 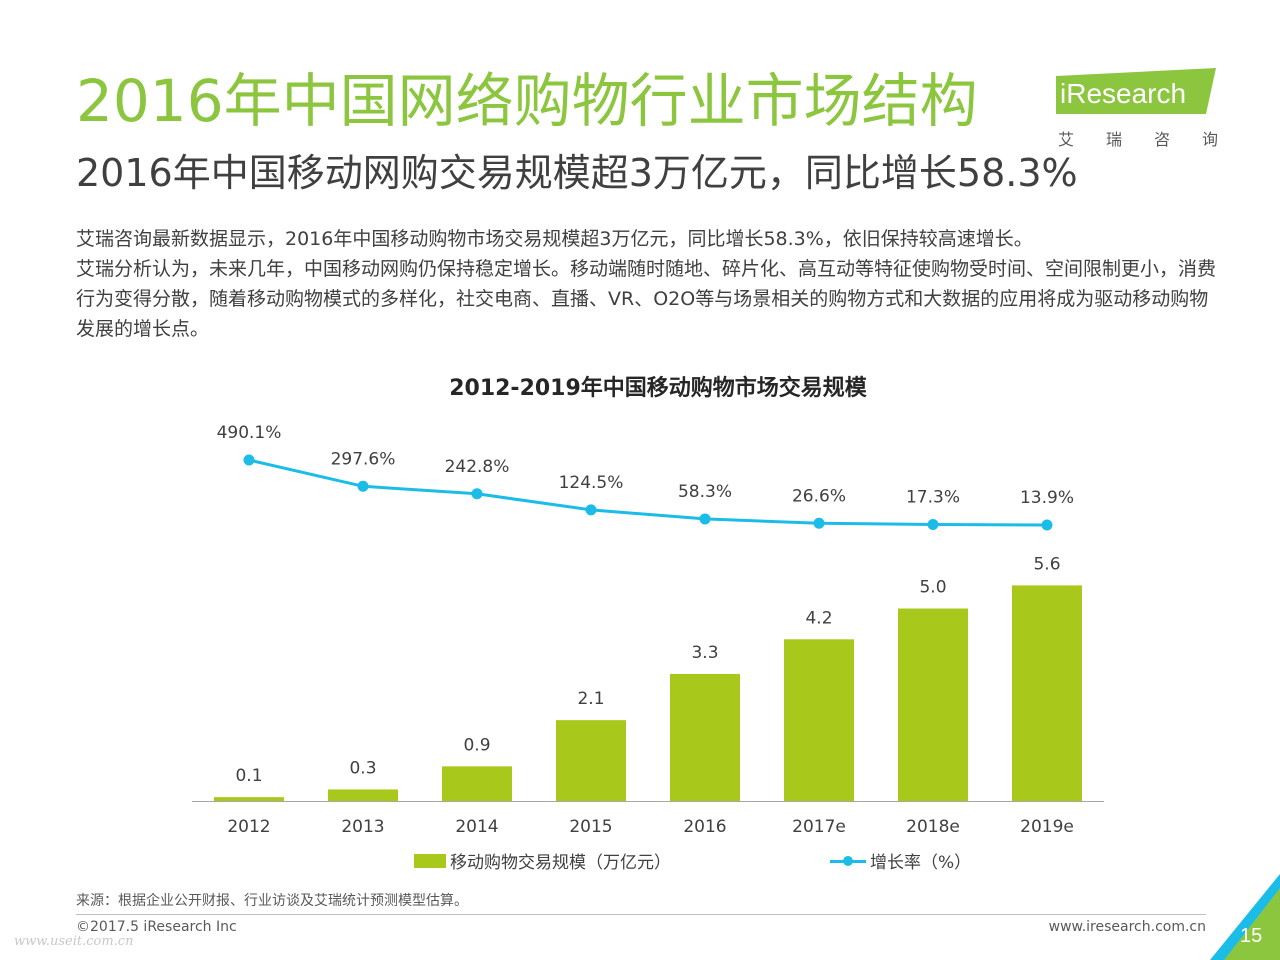 I want to click on growth-rate-label: 297.6%, so click(x=363, y=459).